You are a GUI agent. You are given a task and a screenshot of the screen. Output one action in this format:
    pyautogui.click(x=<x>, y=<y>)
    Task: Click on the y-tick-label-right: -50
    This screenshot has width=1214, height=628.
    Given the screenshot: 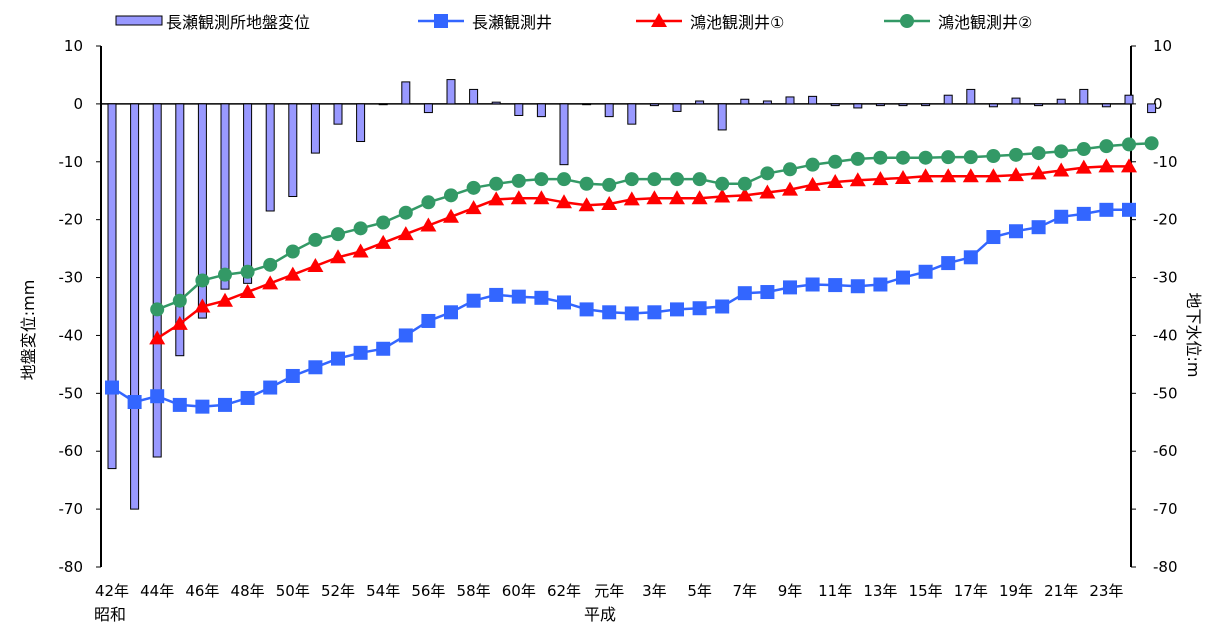 What is the action you would take?
    pyautogui.click(x=1165, y=393)
    